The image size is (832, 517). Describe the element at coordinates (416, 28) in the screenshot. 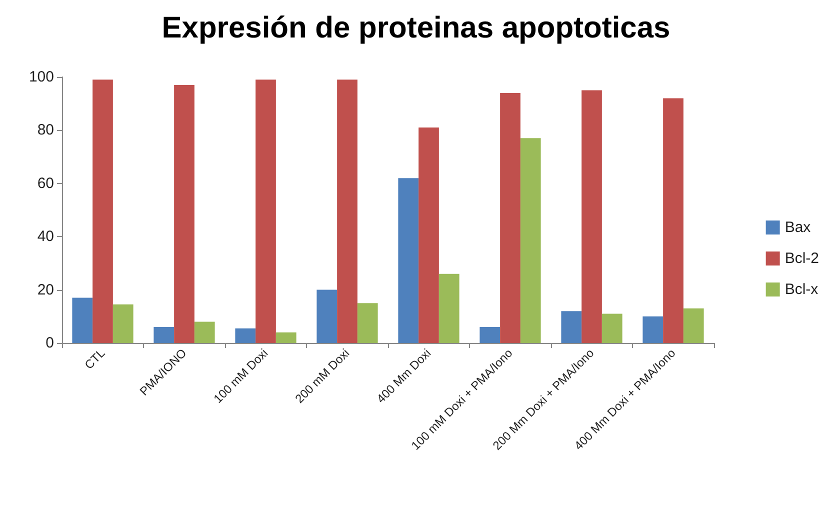

I see `chart-title: Expresión de proteinas apoptoticas` at that location.